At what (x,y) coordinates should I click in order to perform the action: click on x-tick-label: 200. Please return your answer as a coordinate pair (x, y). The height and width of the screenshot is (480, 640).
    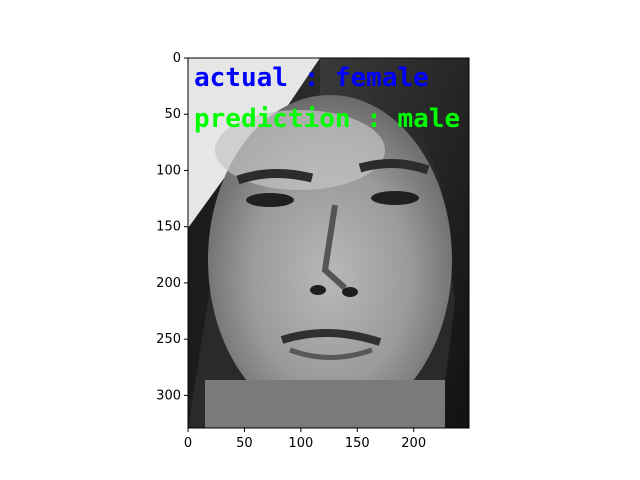
    Looking at the image, I should click on (413, 443).